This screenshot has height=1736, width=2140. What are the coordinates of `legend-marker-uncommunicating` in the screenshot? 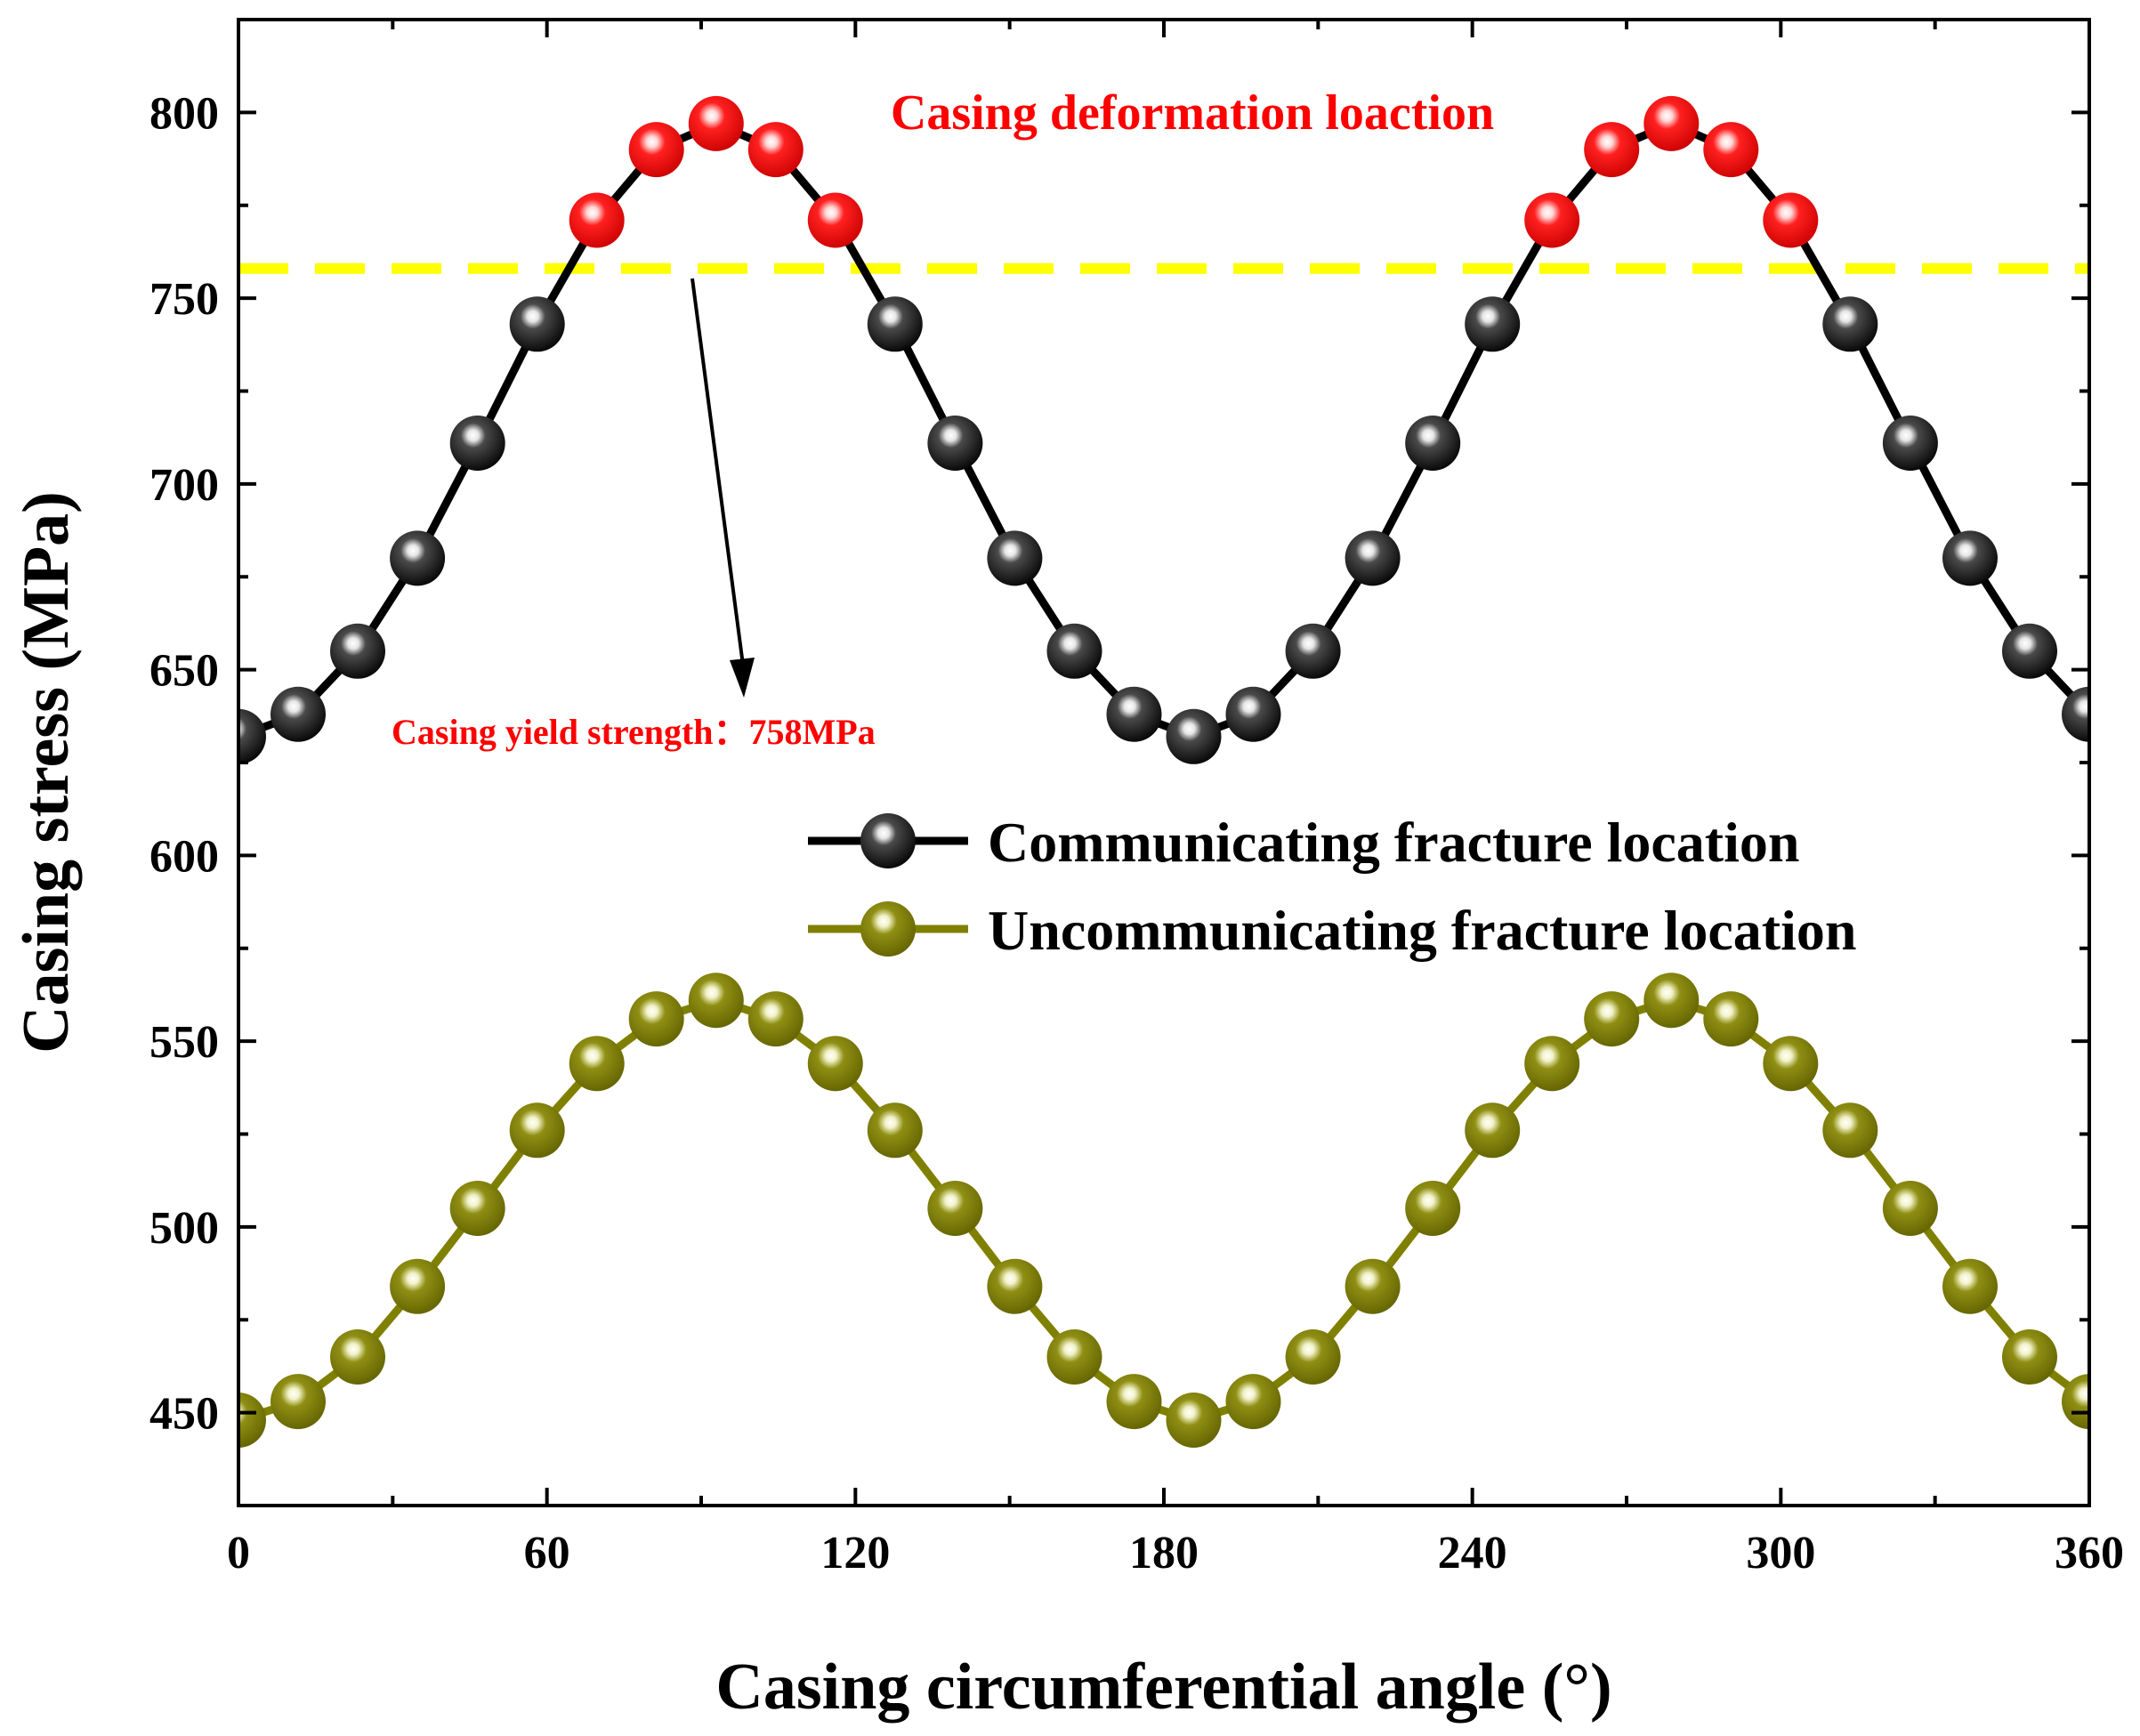 It's located at (888, 929).